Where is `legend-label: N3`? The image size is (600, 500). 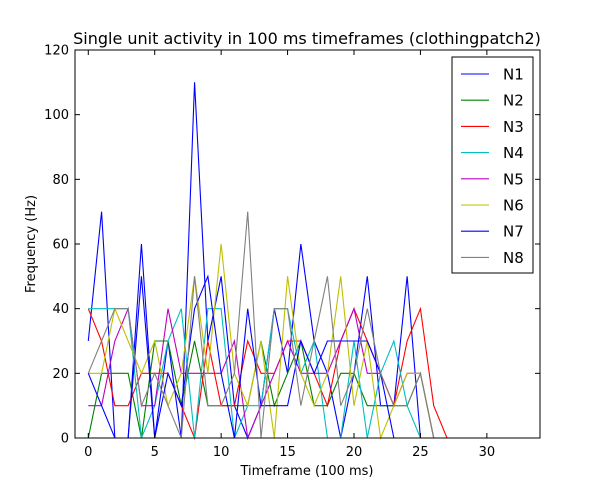
legend-label: N3 is located at coordinates (513, 127).